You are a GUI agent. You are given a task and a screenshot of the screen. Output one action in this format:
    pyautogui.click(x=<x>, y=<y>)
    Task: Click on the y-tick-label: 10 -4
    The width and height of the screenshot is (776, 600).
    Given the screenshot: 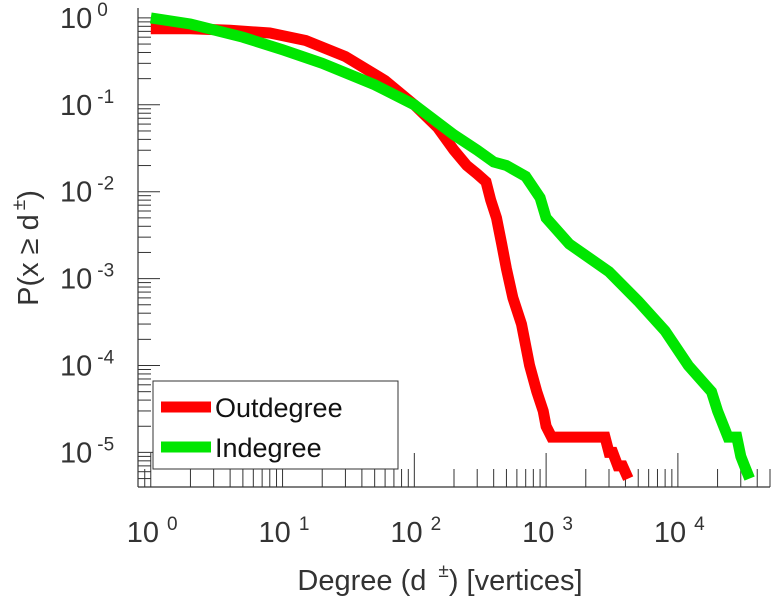 What is the action you would take?
    pyautogui.click(x=87, y=365)
    